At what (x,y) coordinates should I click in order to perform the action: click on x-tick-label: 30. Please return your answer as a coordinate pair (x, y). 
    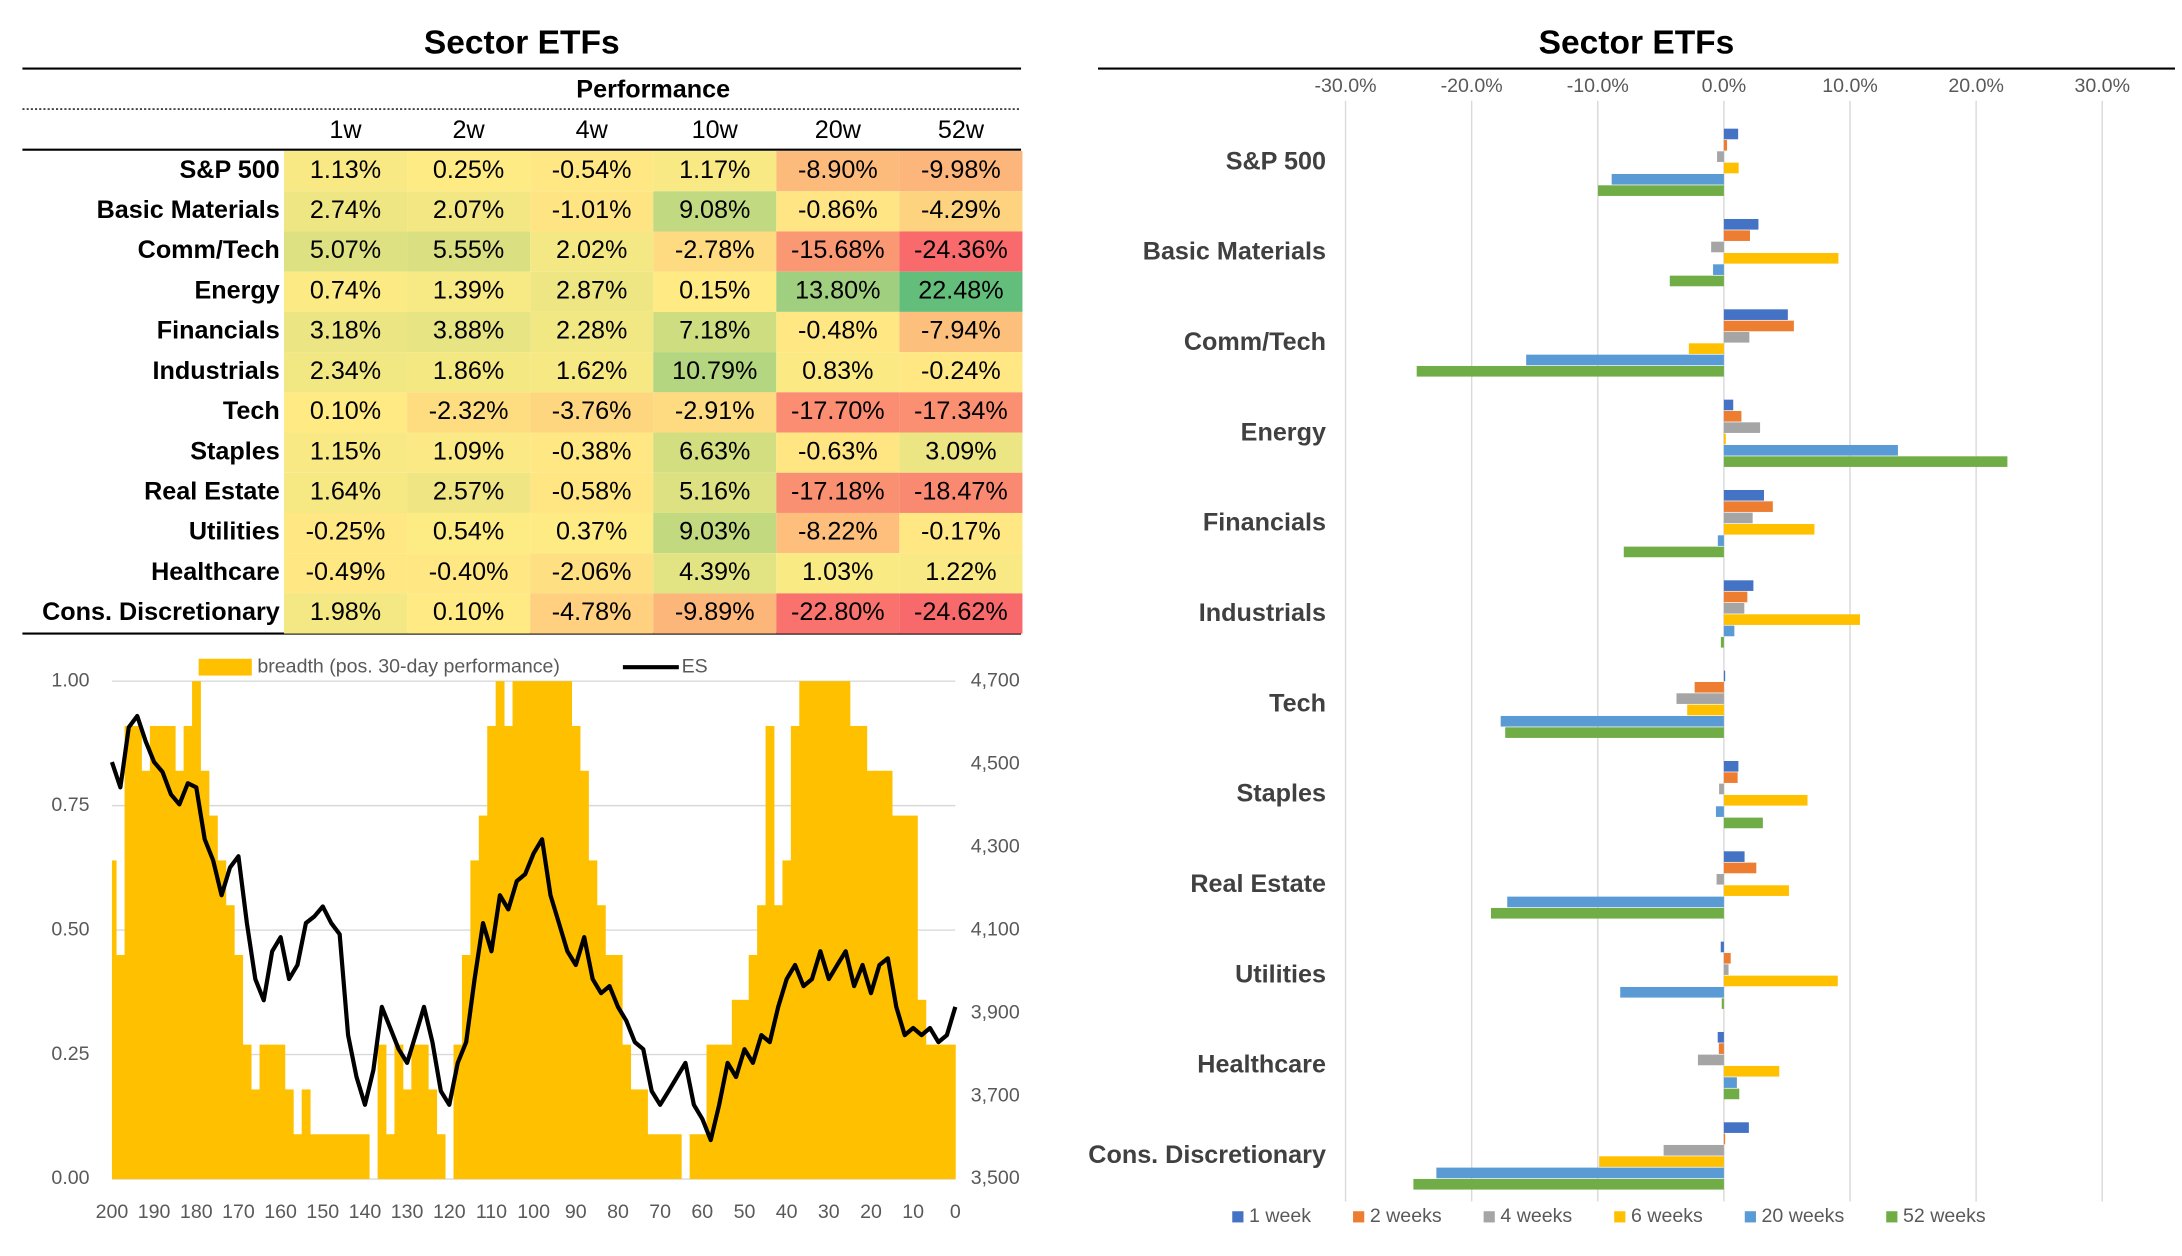
    Looking at the image, I should click on (829, 1212).